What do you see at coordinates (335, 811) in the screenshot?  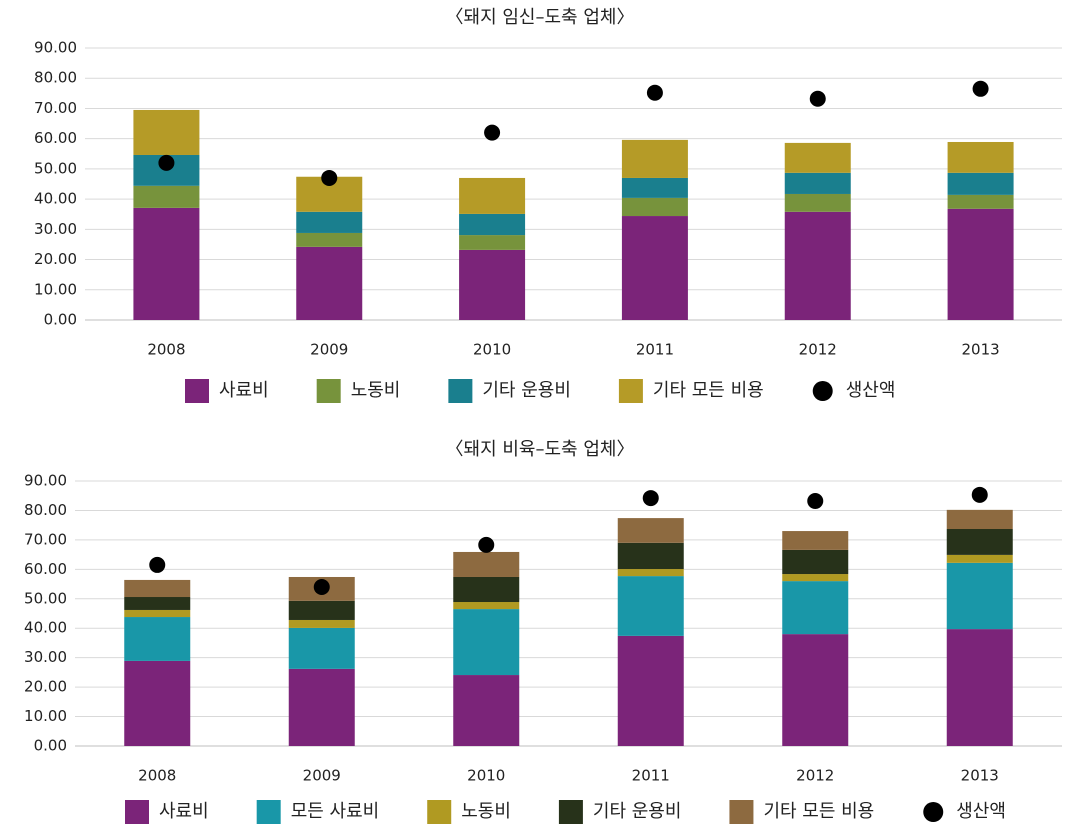 I see `legend-label: 모든 사료비` at bounding box center [335, 811].